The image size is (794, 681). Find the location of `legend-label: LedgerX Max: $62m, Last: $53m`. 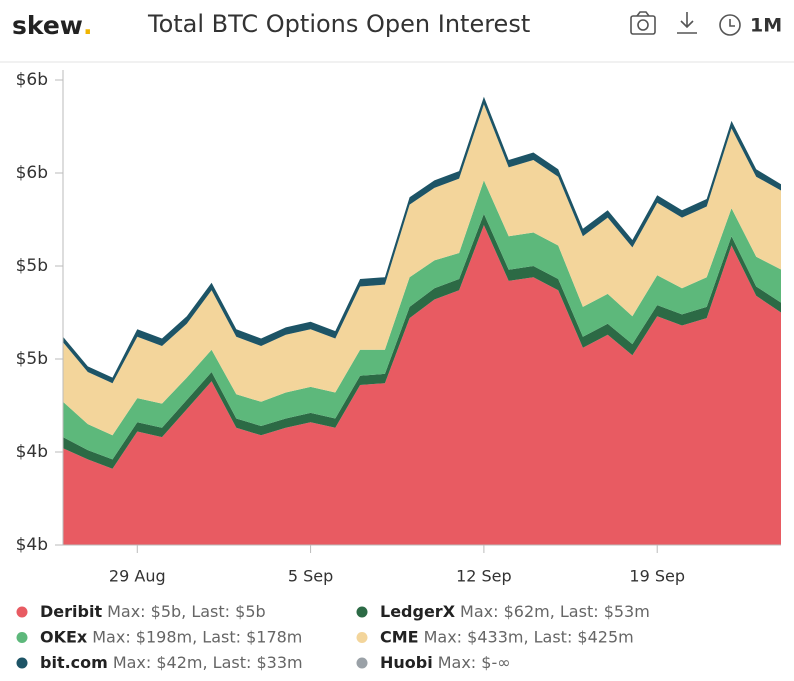

legend-label: LedgerX Max: $62m, Last: $53m is located at coordinates (515, 611).